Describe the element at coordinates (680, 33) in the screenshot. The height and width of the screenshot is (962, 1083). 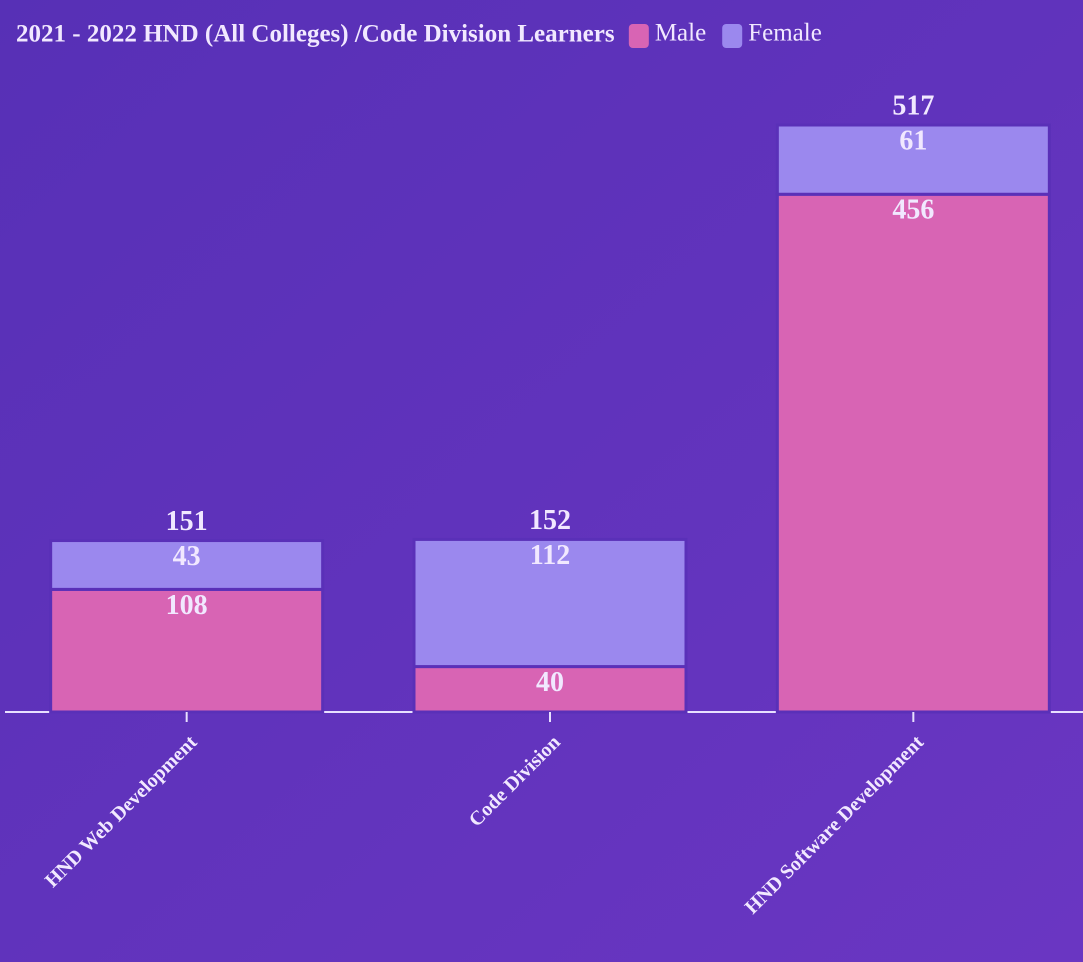
I see `legend-label: Male` at that location.